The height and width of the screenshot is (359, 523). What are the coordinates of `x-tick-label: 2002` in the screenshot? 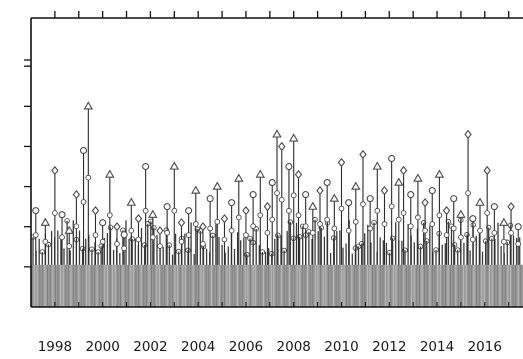 It's located at (150, 346).